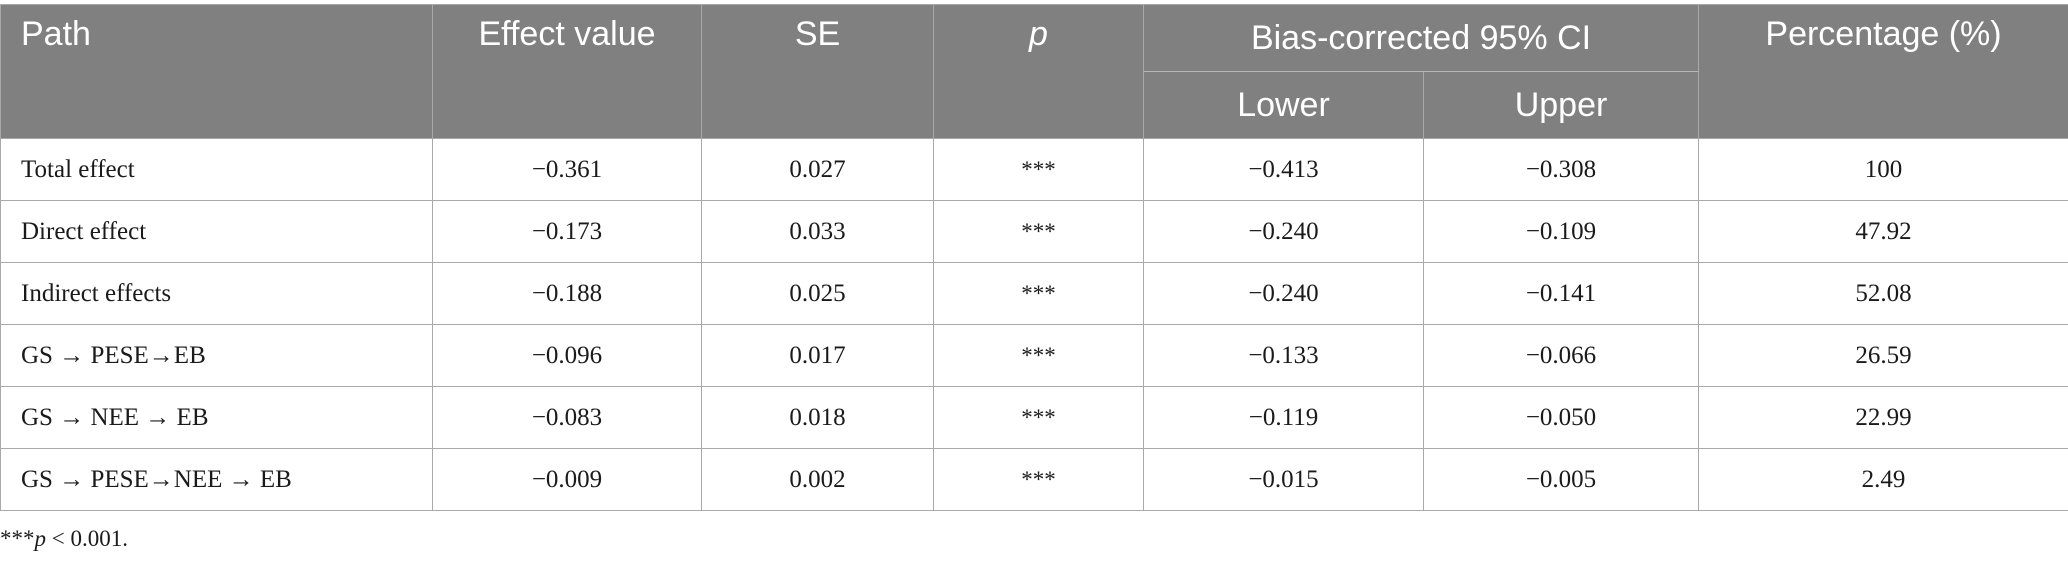 The image size is (2068, 568). Describe the element at coordinates (1561, 105) in the screenshot. I see `header-upper: Upper` at that location.